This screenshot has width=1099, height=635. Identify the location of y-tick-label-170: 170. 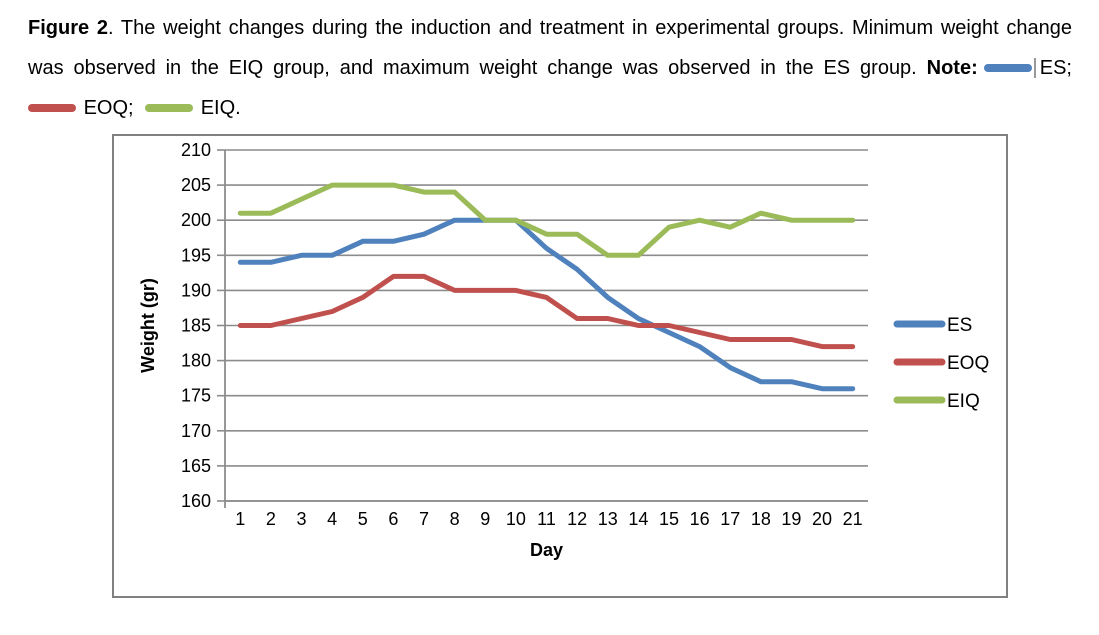
(196, 431).